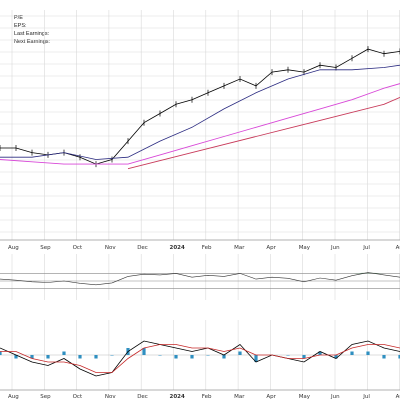 This screenshot has height=400, width=400. I want to click on macd-signal-line, so click(200, 358).